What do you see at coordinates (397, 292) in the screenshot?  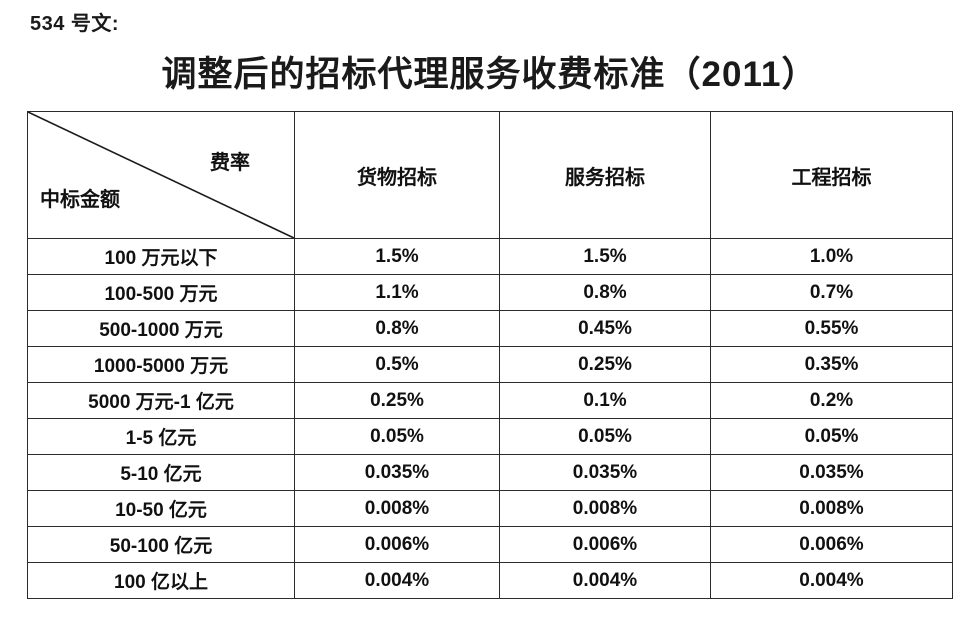 I see `fee-value: 1.1%` at bounding box center [397, 292].